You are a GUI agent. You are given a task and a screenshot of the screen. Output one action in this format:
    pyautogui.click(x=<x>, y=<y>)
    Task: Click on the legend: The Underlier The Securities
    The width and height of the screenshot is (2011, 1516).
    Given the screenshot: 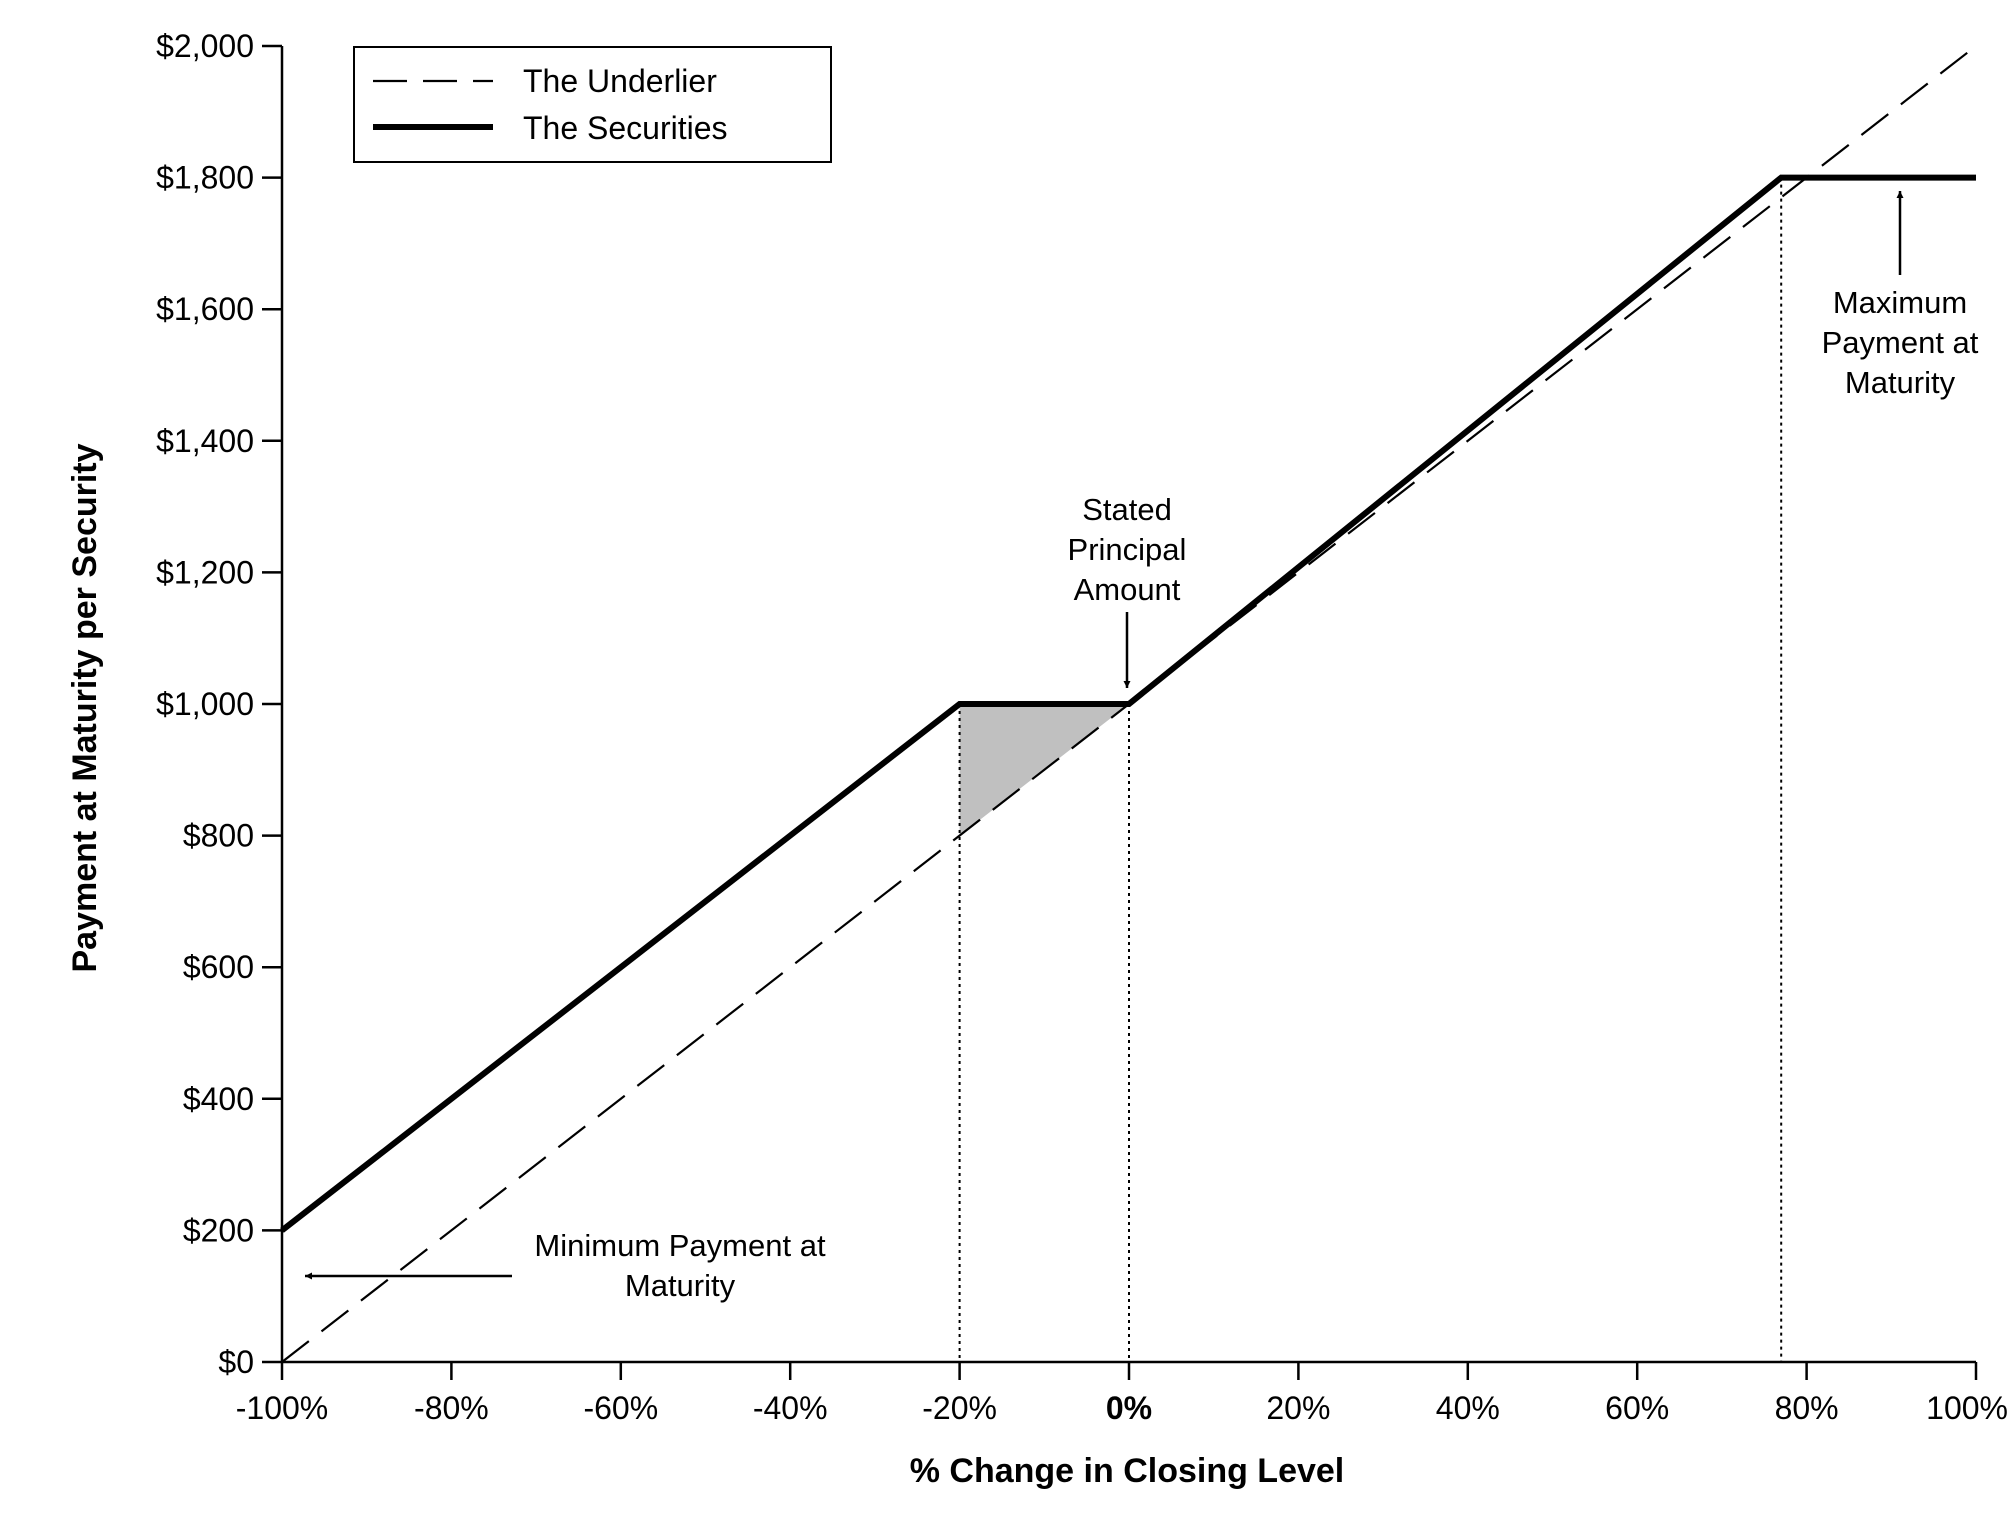 What is the action you would take?
    pyautogui.click(x=592, y=104)
    